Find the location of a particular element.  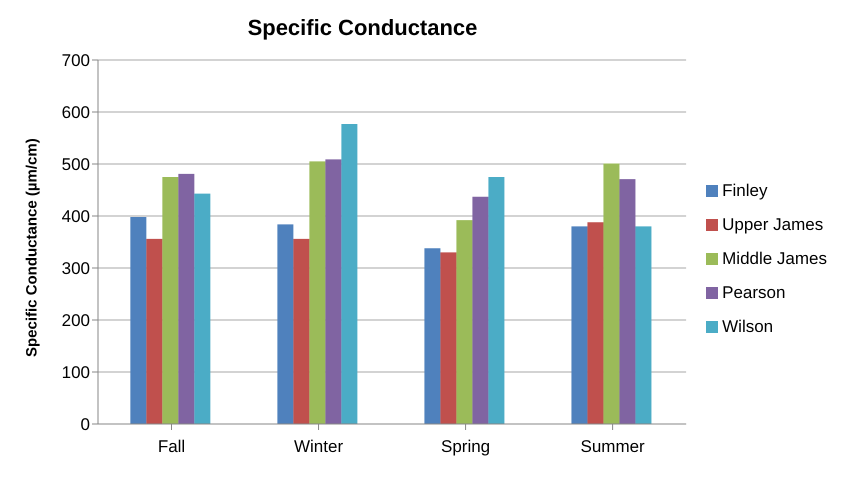

legend-label: Upper James is located at coordinates (773, 224).